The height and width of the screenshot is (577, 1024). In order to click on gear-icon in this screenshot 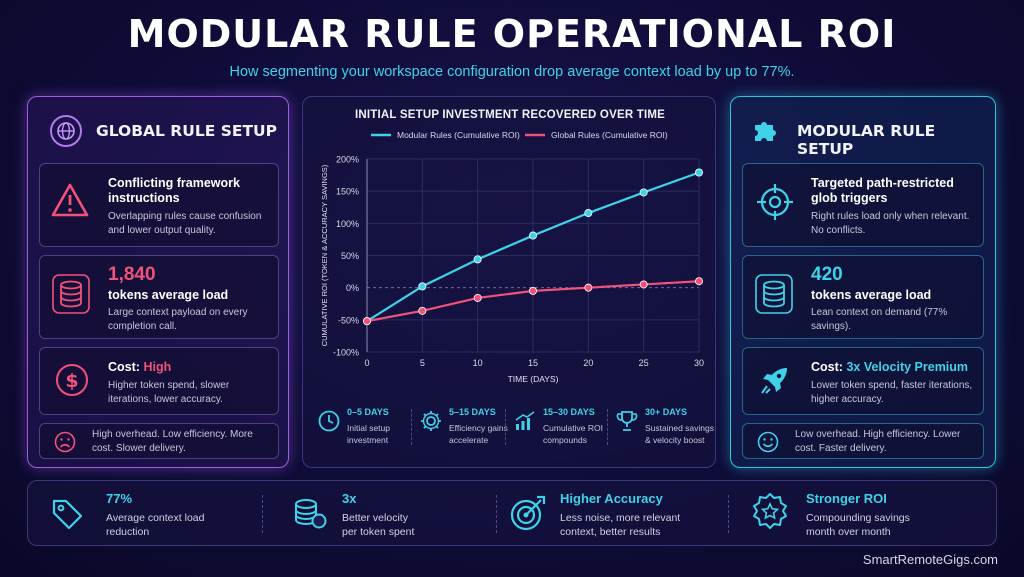, I will do `click(431, 423)`.